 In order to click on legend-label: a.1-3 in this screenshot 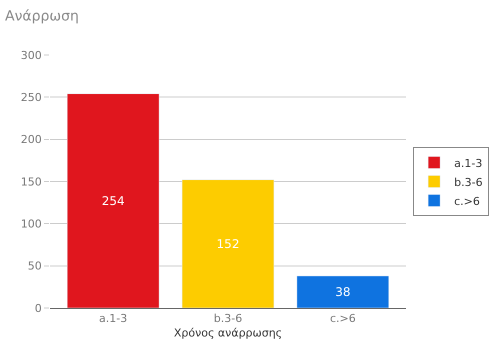, I will do `click(468, 163)`.